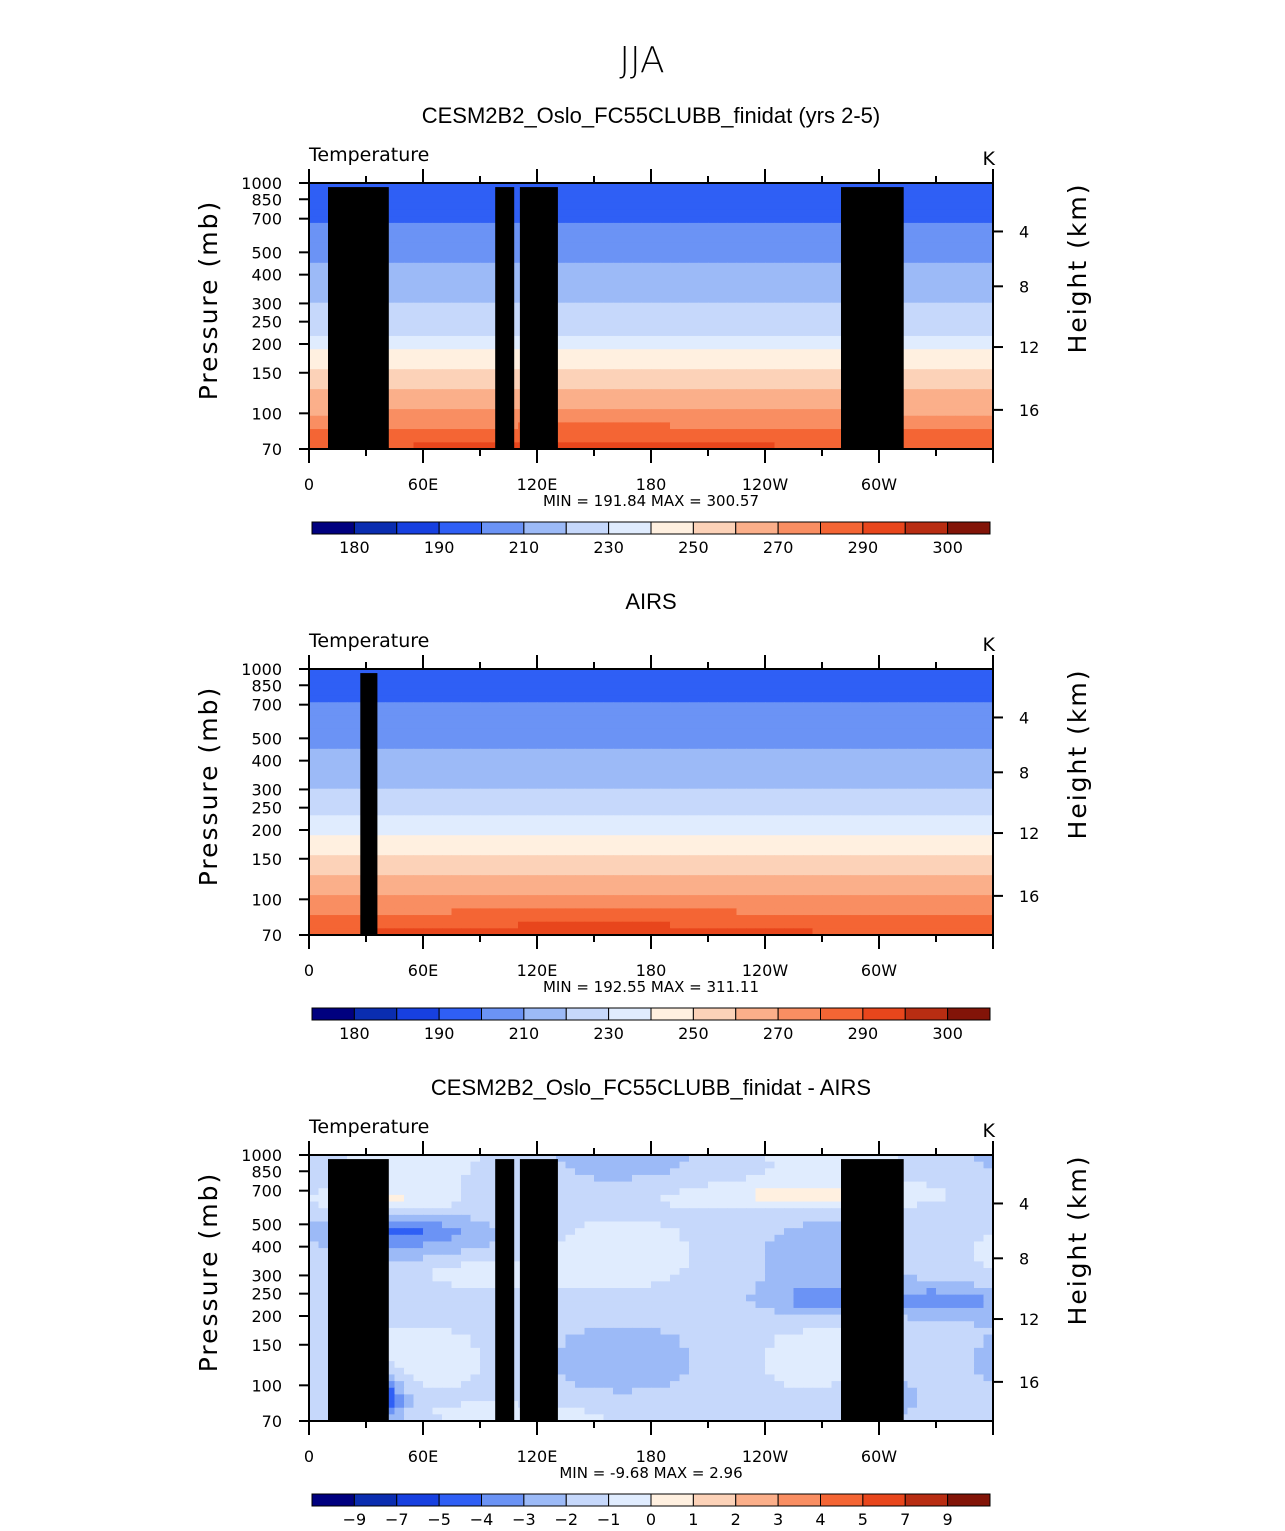  What do you see at coordinates (272, 449) in the screenshot?
I see `y-tick-label-pressure: 70` at bounding box center [272, 449].